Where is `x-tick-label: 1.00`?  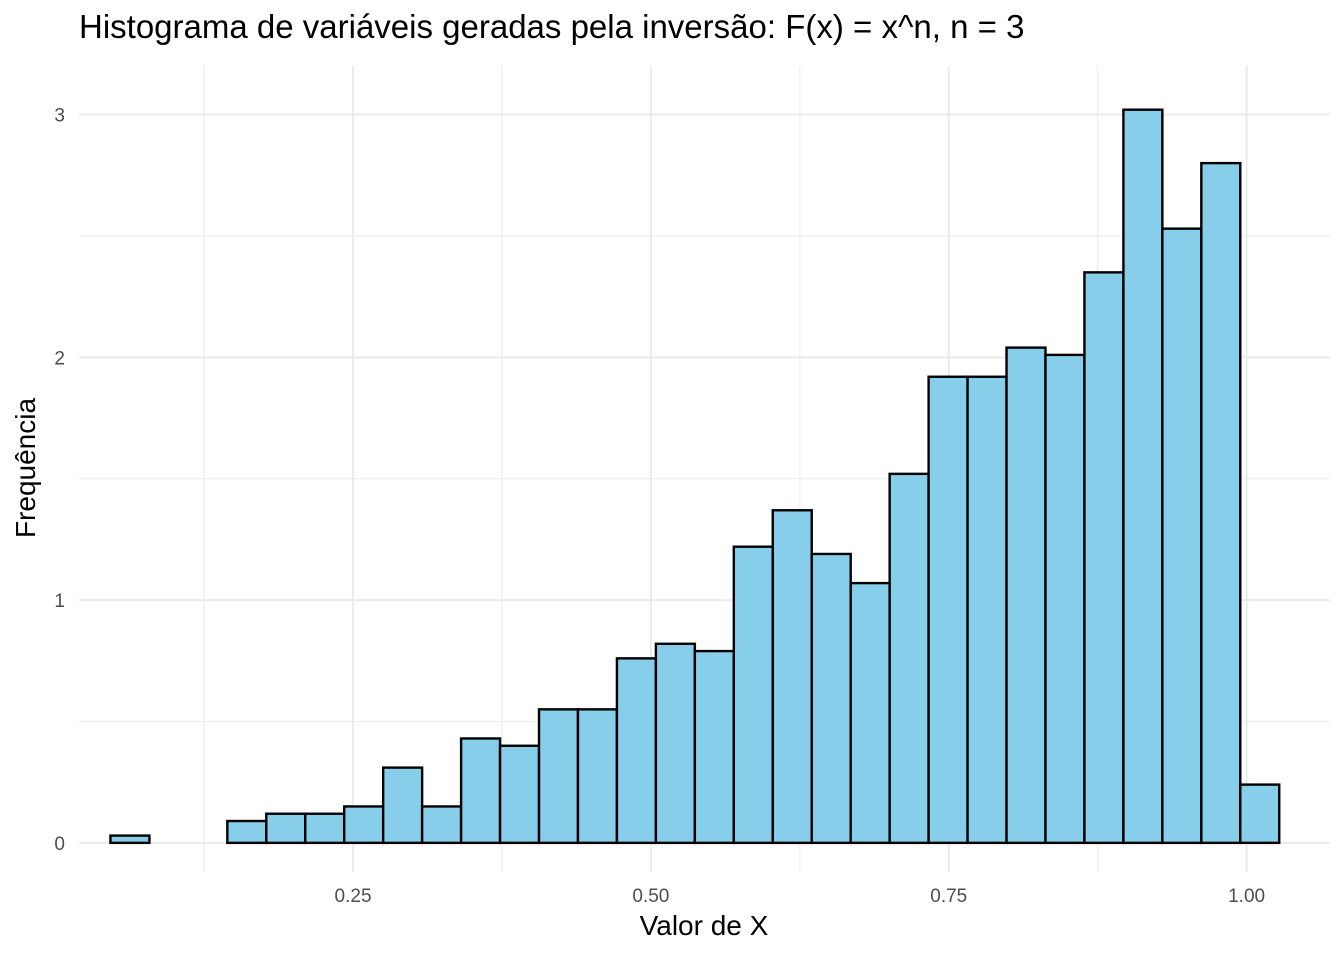 x-tick-label: 1.00 is located at coordinates (1246, 896).